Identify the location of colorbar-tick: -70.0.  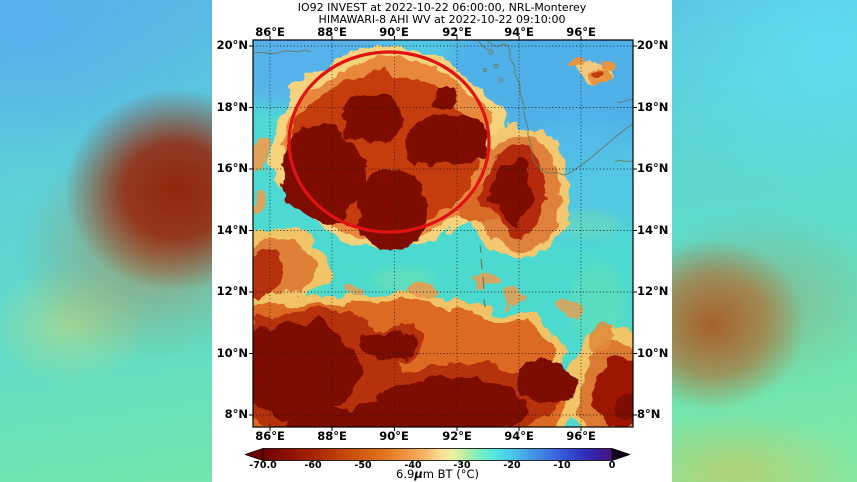
(263, 465).